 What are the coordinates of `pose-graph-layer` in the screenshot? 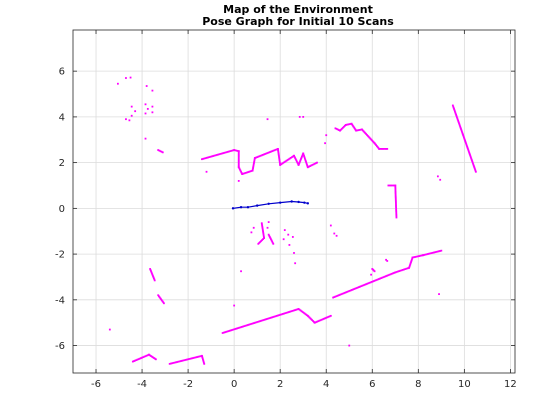 It's located at (270, 205).